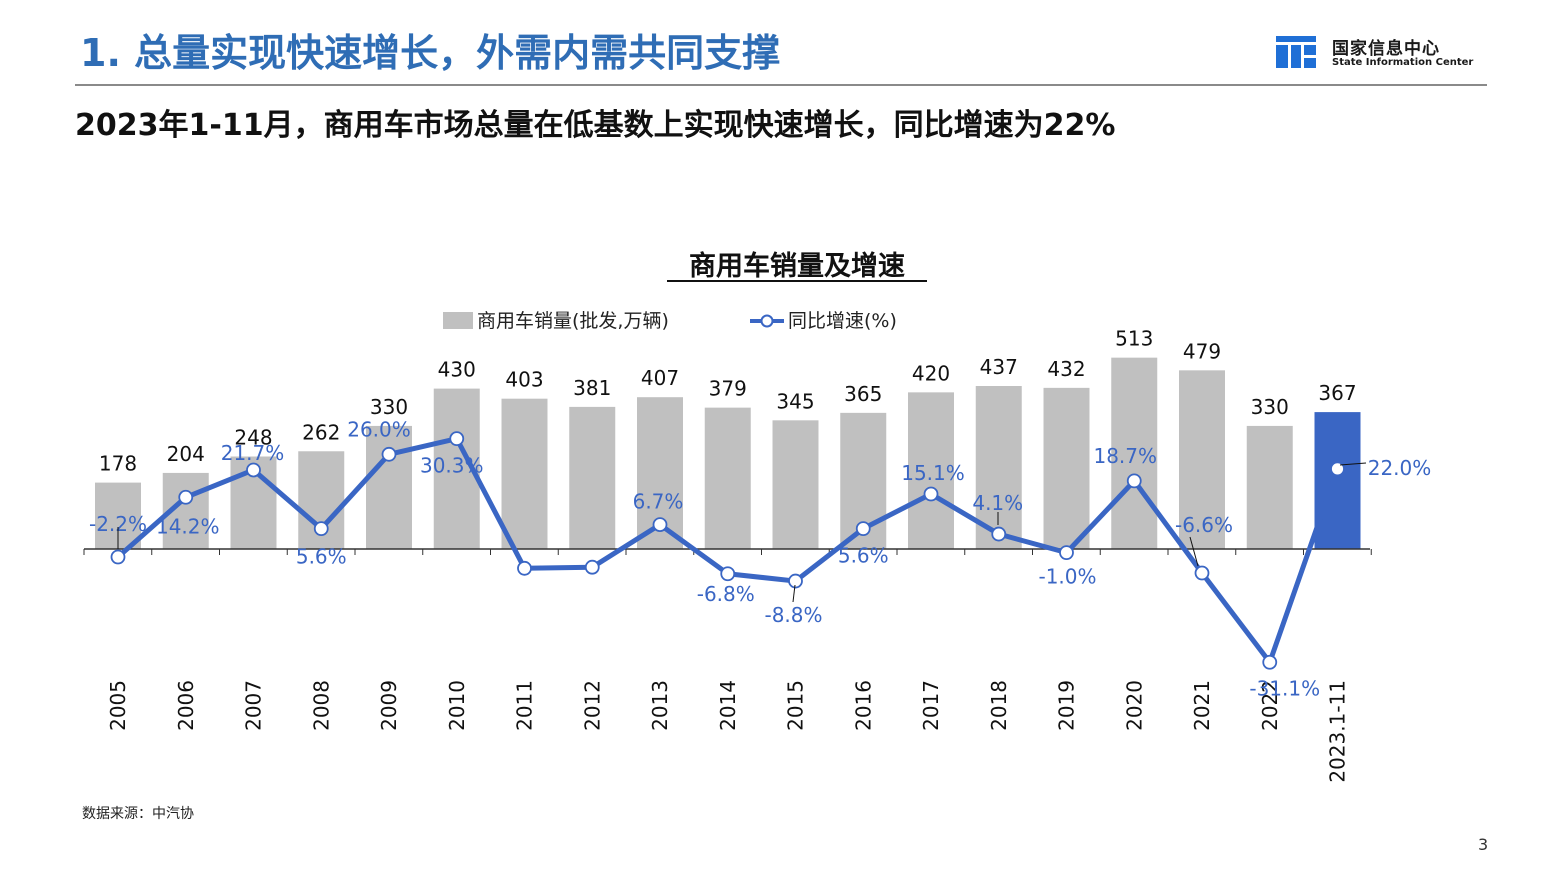 The width and height of the screenshot is (1559, 878). I want to click on logo: 国家信息中心 State Information Center, so click(1381, 53).